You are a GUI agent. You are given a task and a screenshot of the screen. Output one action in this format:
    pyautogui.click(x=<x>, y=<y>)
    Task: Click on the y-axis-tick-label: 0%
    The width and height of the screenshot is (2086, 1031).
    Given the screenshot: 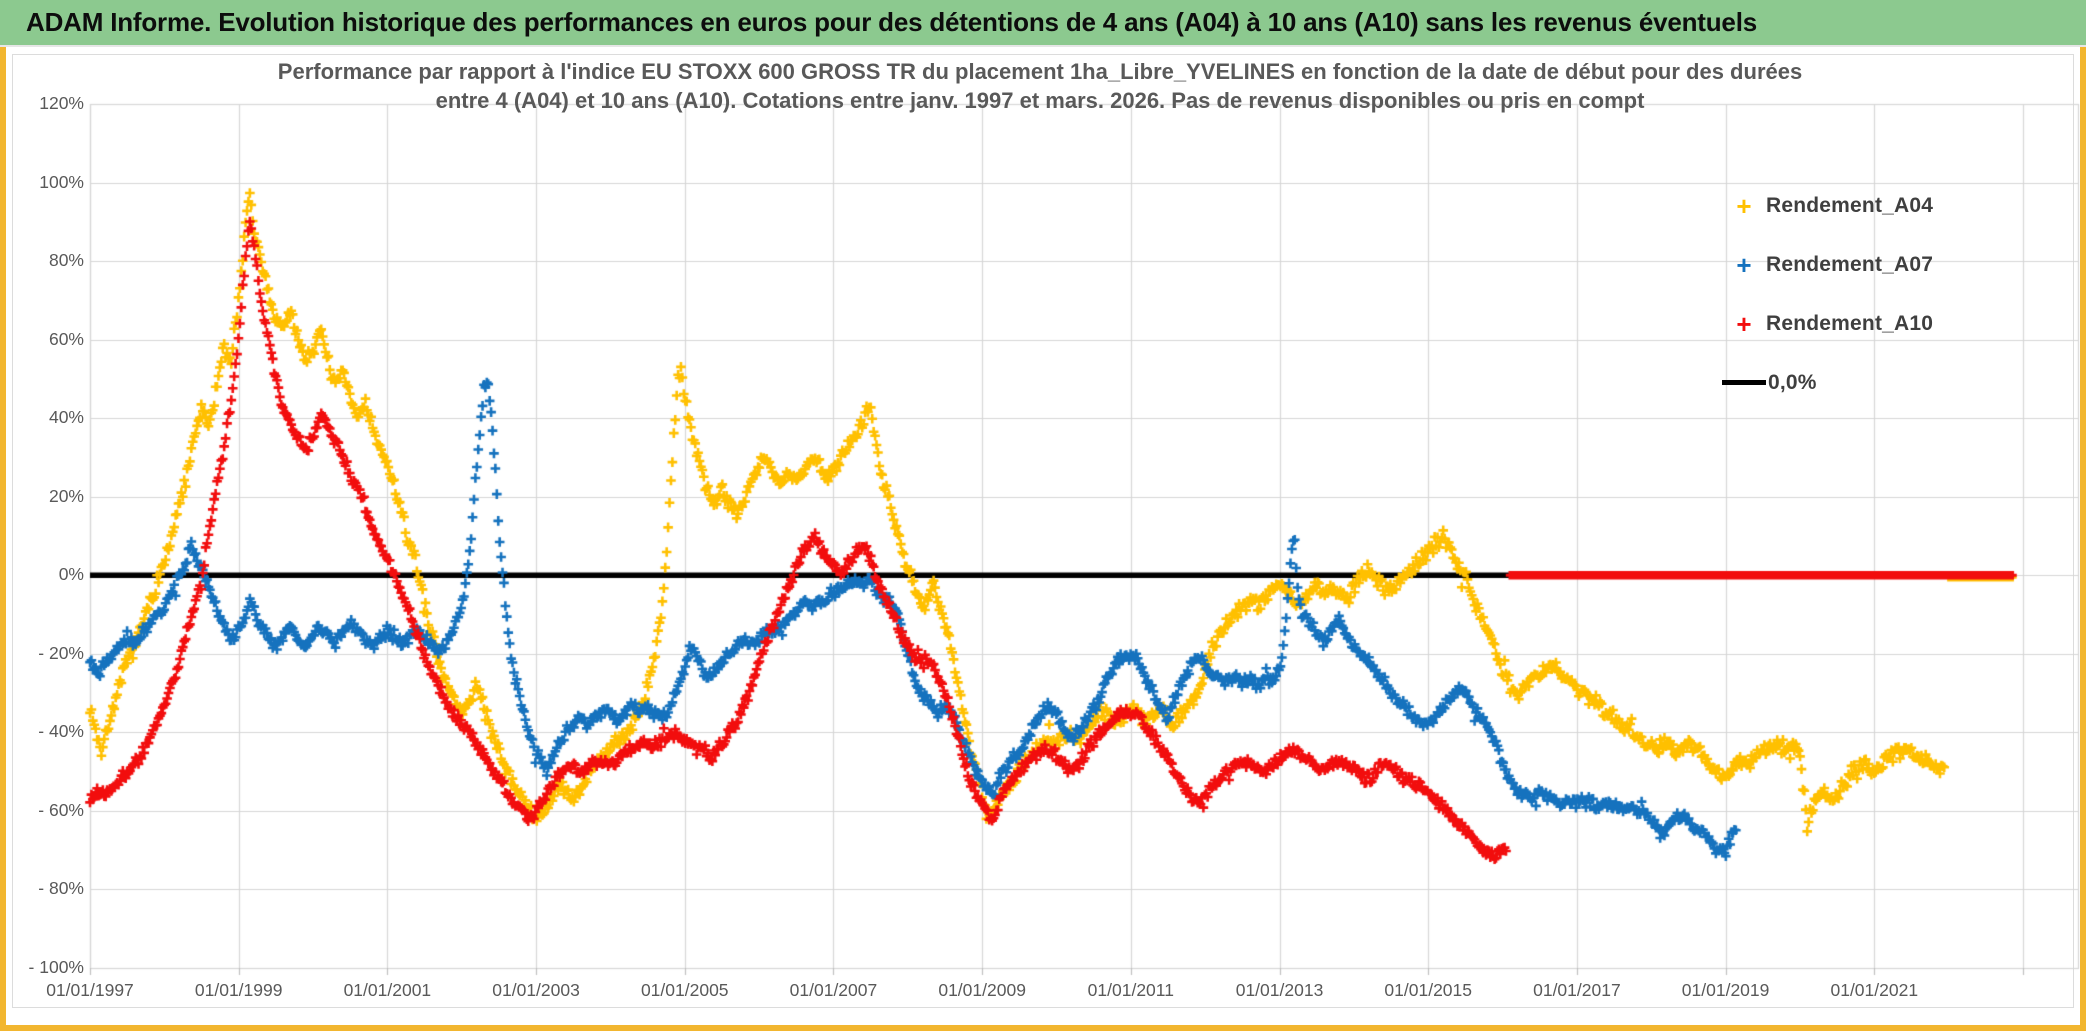 What is the action you would take?
    pyautogui.click(x=71, y=574)
    